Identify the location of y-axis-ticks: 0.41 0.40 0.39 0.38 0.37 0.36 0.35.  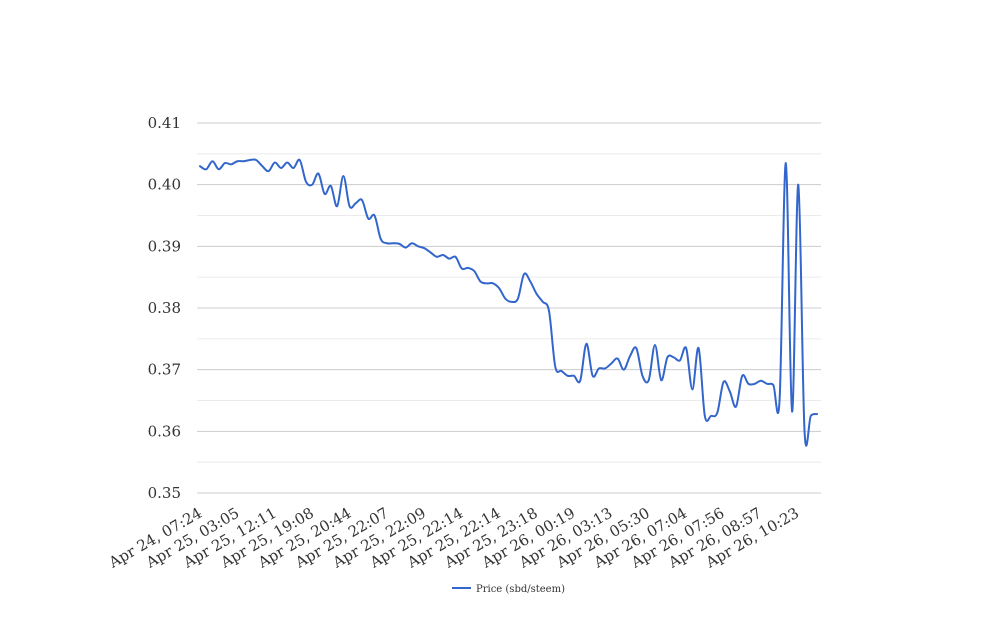
(164, 308).